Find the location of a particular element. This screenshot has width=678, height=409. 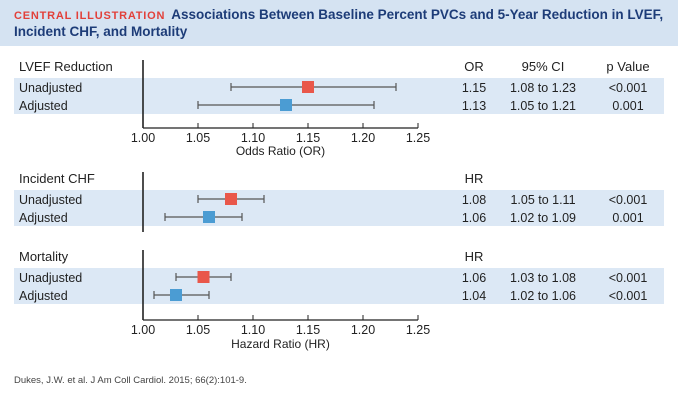

ci-value: 1.05 to 1.21 is located at coordinates (543, 106).